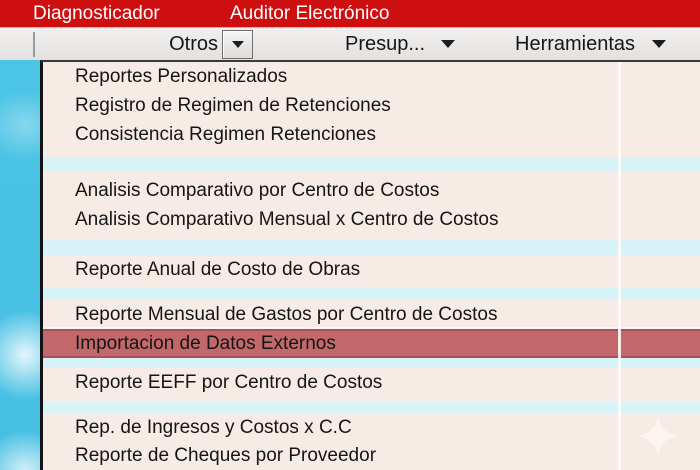 This screenshot has height=470, width=700. I want to click on menu-item-rep-de-ingresos-y-costos-x-c-c: Rep. de Ingresos y Costos x C.C, so click(371, 427).